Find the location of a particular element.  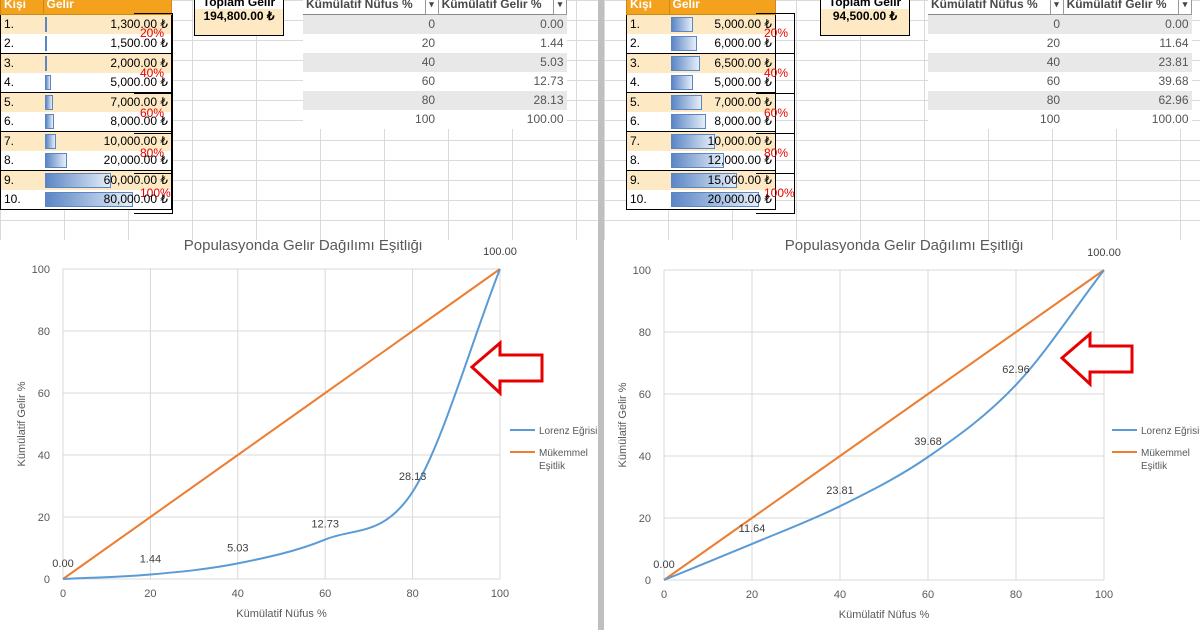

table-row: 40 23.81 is located at coordinates (1060, 62).